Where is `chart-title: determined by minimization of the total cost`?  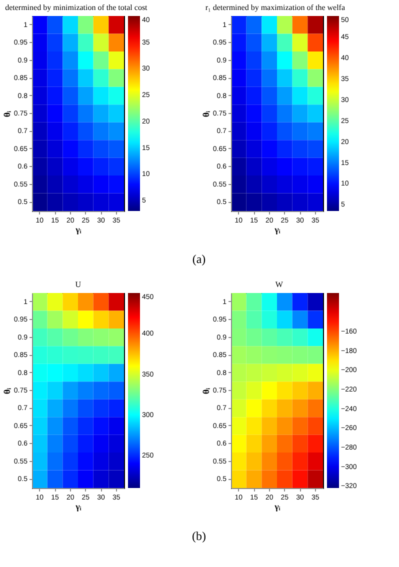 chart-title: determined by minimization of the total cost is located at coordinates (76, 7).